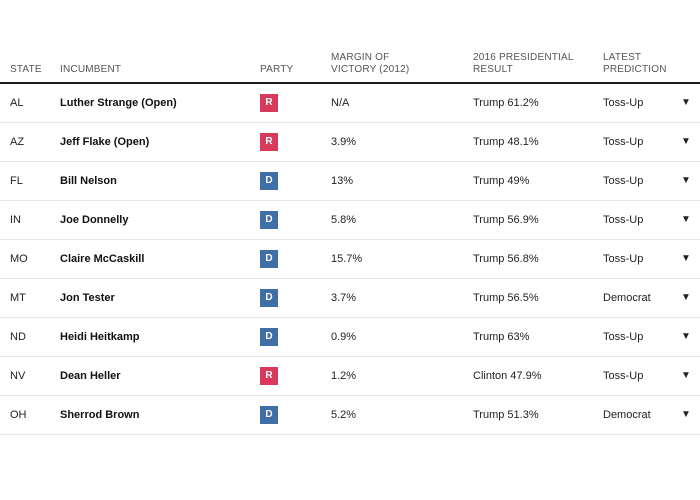 Image resolution: width=700 pixels, height=500 pixels. I want to click on column-header-presidential-result: 2016 PRESIDENTIAL RESULT, so click(523, 63).